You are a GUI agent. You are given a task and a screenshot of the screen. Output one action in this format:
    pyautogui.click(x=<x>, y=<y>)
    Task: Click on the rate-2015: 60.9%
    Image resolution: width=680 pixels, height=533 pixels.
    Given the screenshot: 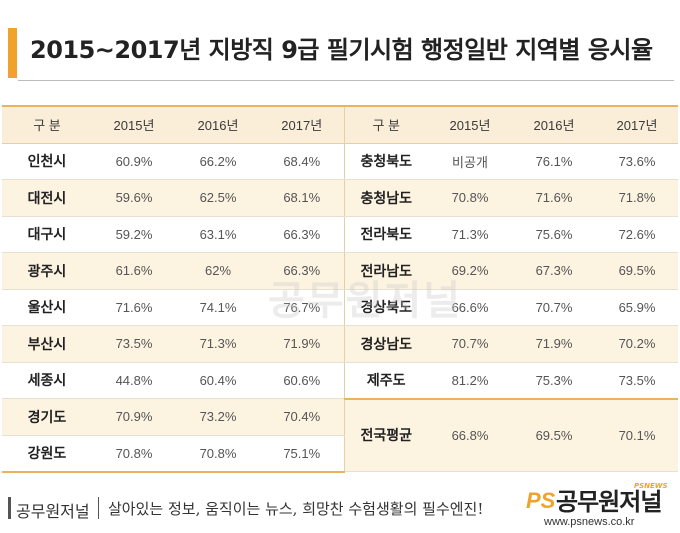 What is the action you would take?
    pyautogui.click(x=134, y=161)
    